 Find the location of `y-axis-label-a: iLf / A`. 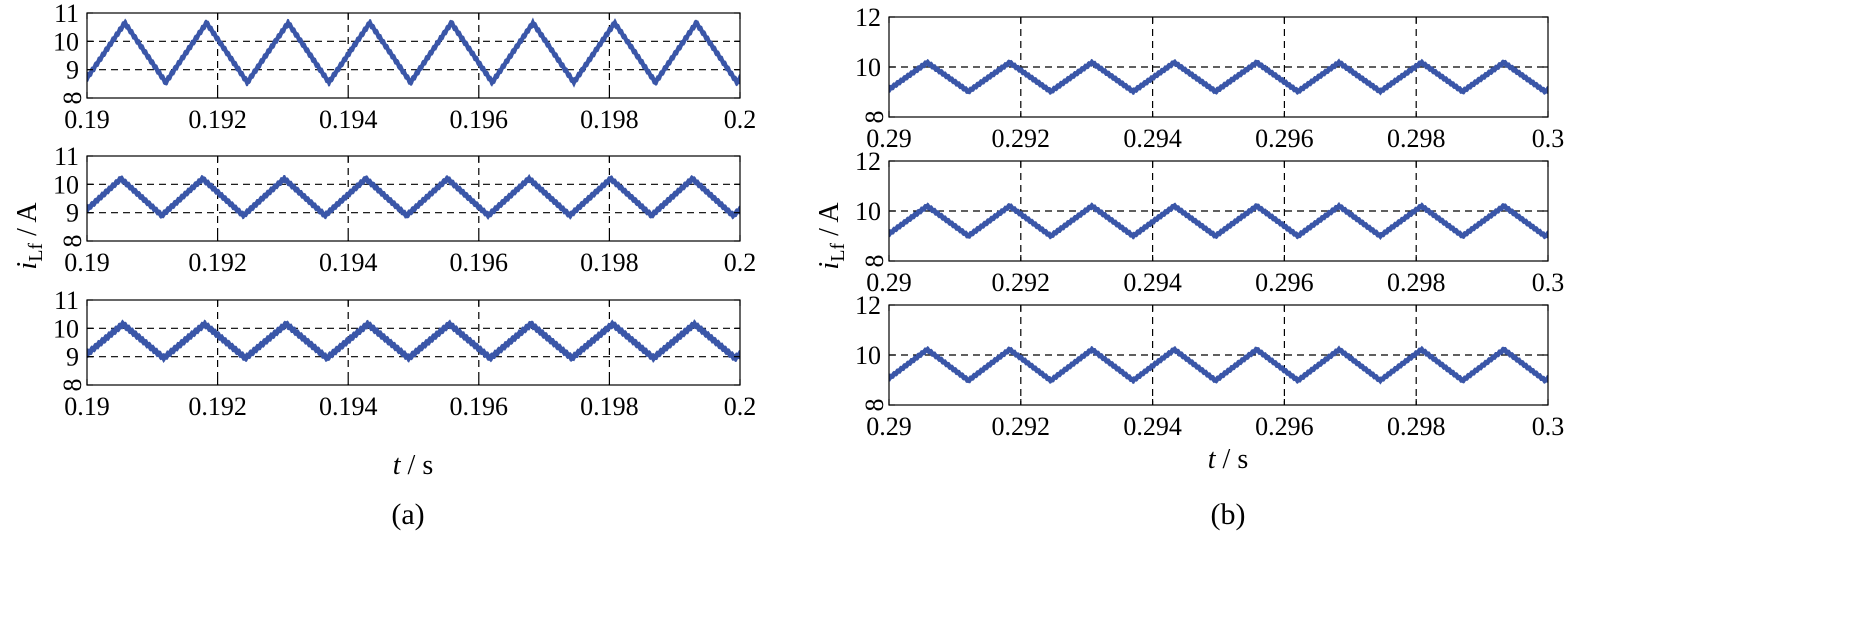

y-axis-label-a: iLf / A is located at coordinates (29, 236).